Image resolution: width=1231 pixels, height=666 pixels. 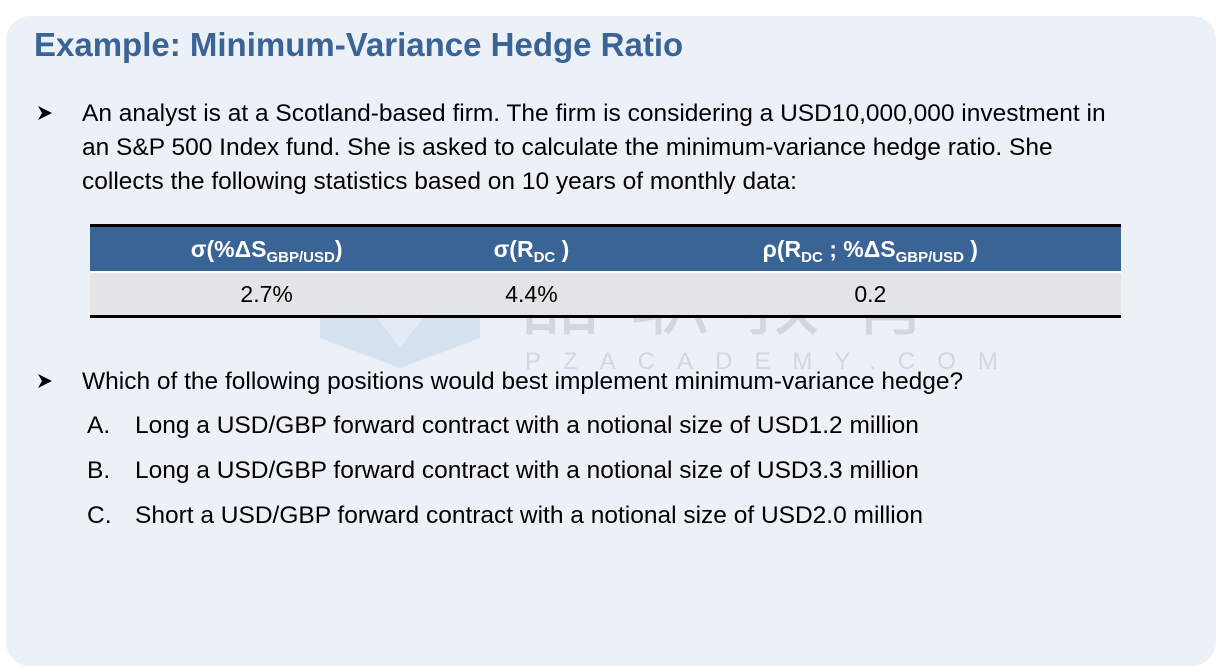 I want to click on header-sigma-fx: σ(%ΔSGBP/USD), so click(x=267, y=248).